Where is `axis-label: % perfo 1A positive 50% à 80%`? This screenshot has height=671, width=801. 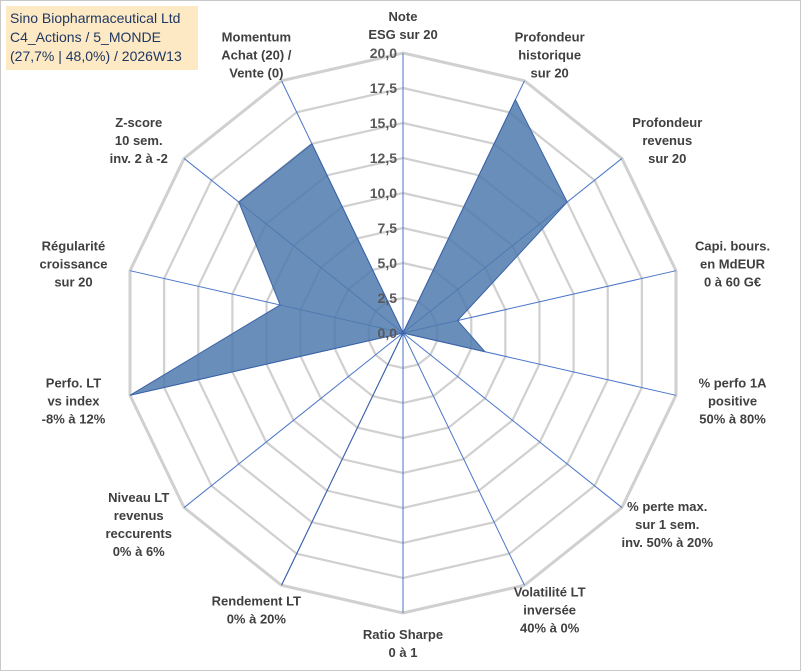 axis-label: % perfo 1A positive 50% à 80% is located at coordinates (733, 401).